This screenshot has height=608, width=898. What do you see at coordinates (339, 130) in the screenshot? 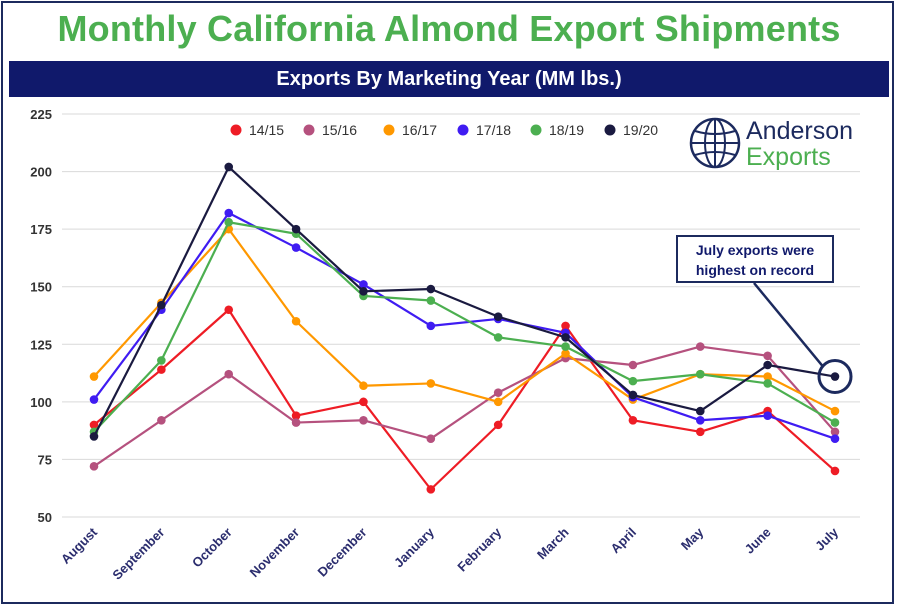
I see `legend-label: 15/16` at bounding box center [339, 130].